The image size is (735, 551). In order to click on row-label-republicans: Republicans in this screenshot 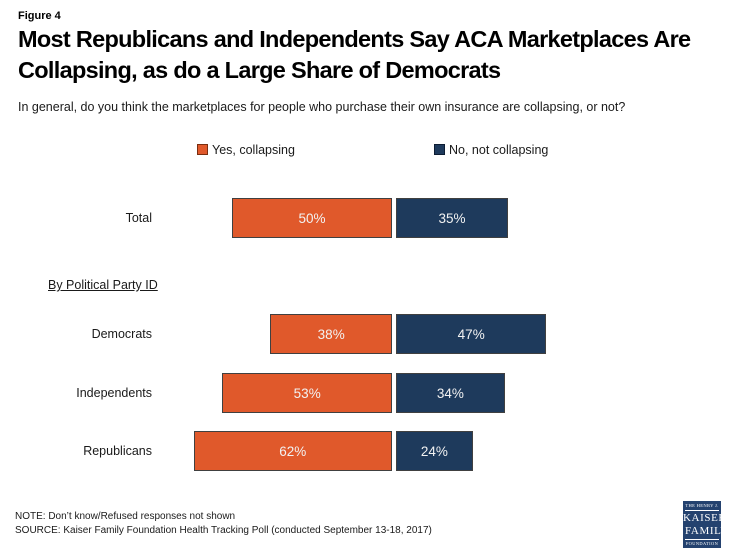, I will do `click(117, 451)`.